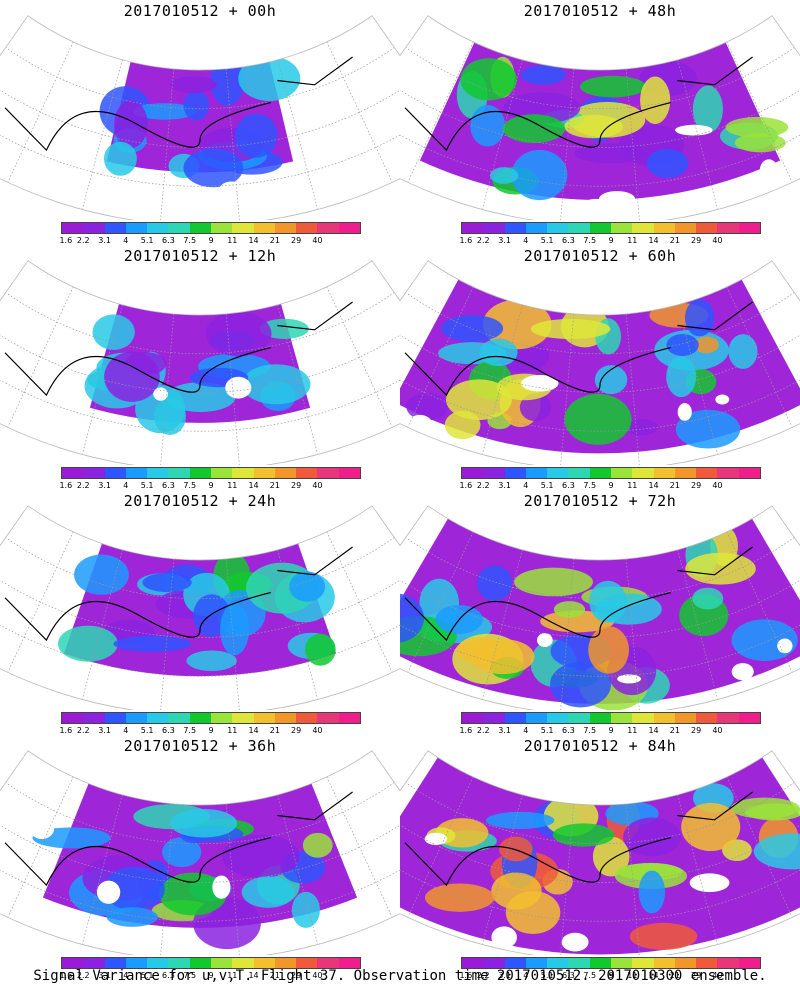  Describe the element at coordinates (483, 240) in the screenshot. I see `colorbar-tick-label: 2.2` at that location.